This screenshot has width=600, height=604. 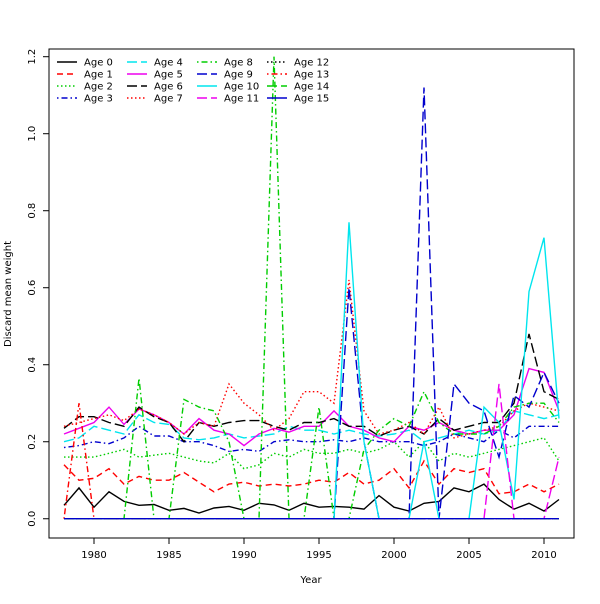 What do you see at coordinates (168, 555) in the screenshot?
I see `x-tick-label: 1985` at bounding box center [168, 555].